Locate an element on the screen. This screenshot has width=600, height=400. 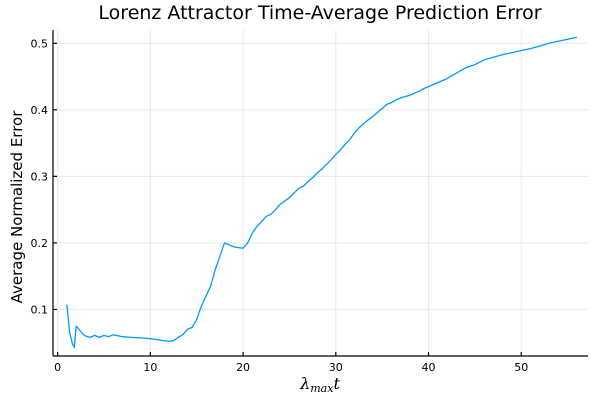
y-tick-label: 0.2 is located at coordinates (40, 243).